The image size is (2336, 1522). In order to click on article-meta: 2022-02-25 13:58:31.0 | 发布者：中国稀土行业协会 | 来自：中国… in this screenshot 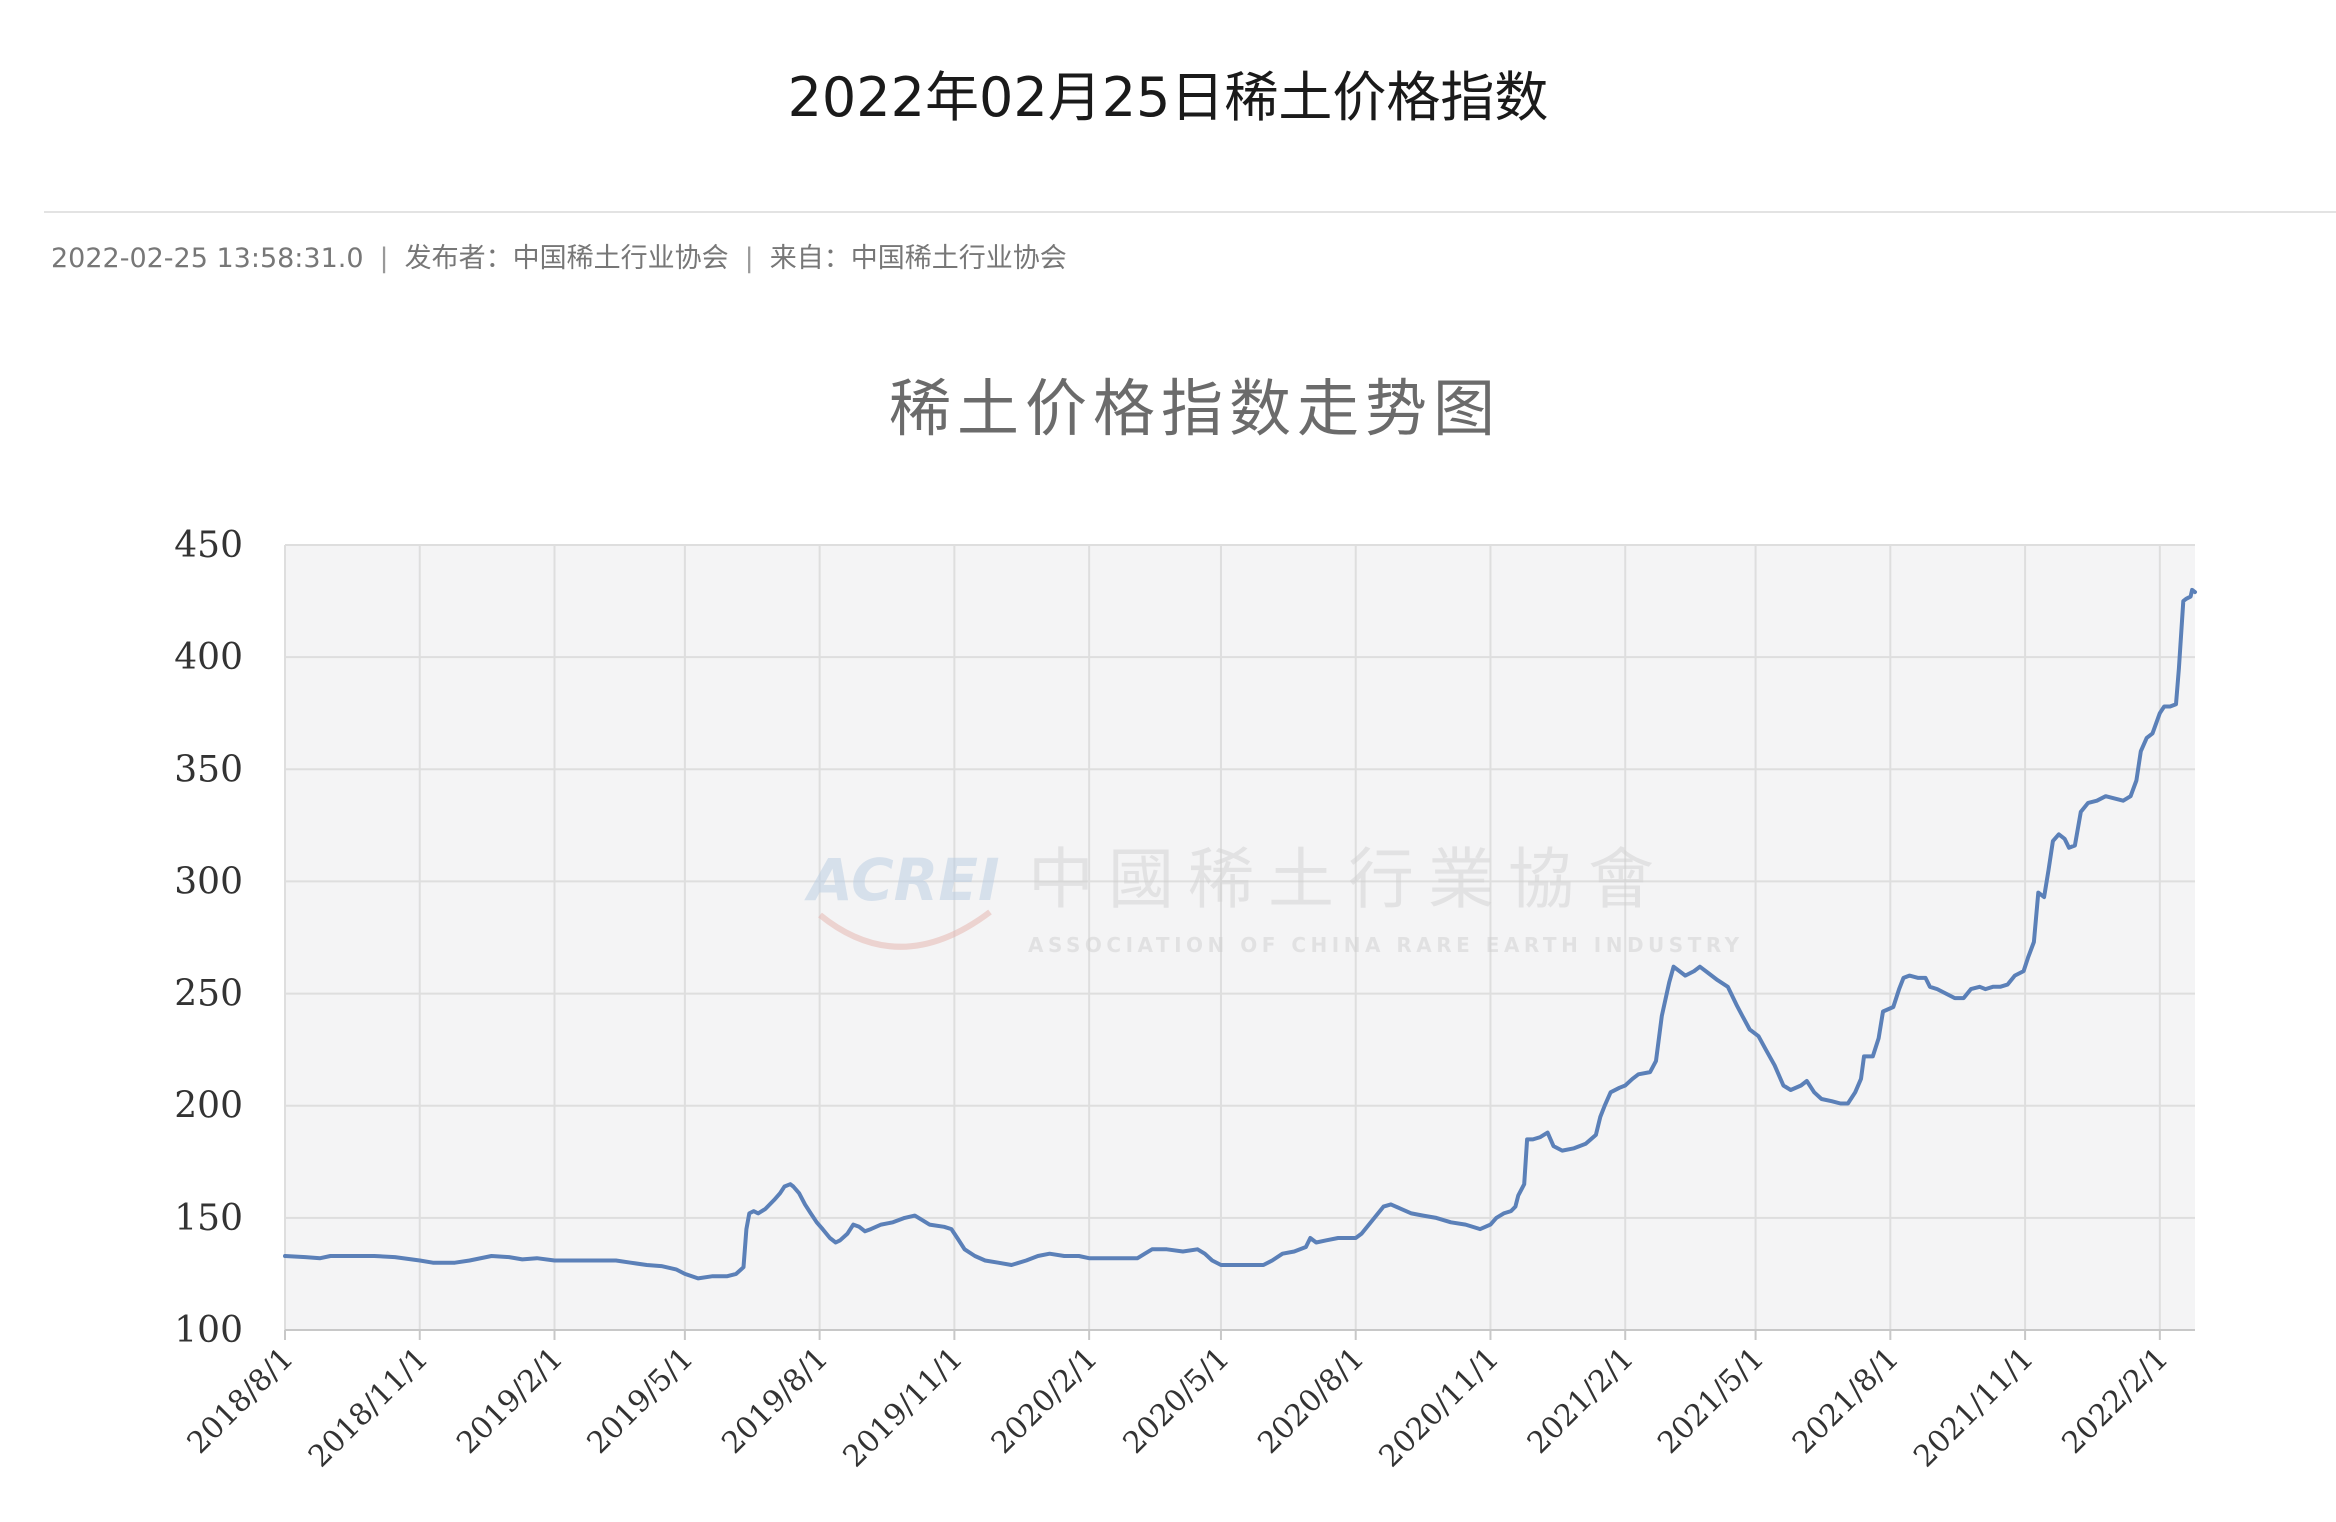, I will do `click(559, 255)`.